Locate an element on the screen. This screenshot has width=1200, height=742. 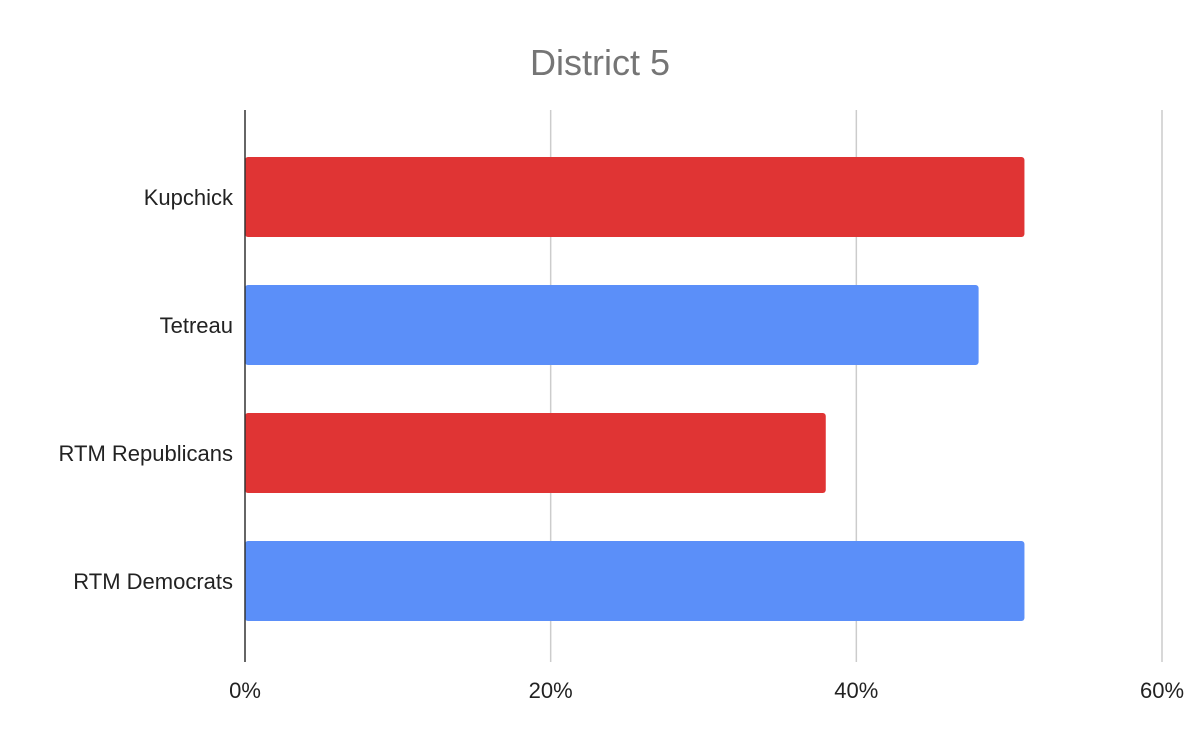
x-tick-label: 0% is located at coordinates (245, 690).